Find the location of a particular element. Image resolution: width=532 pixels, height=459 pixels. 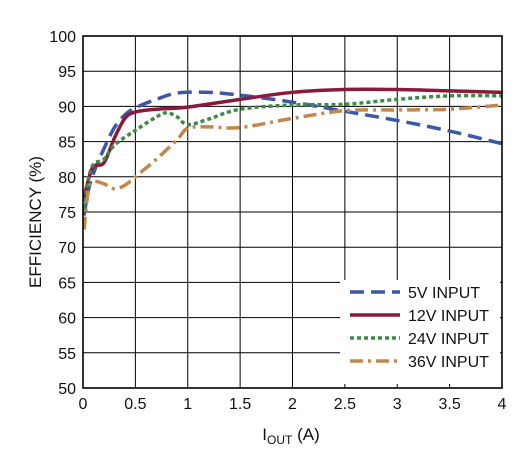

legend-box is located at coordinates (420, 332).